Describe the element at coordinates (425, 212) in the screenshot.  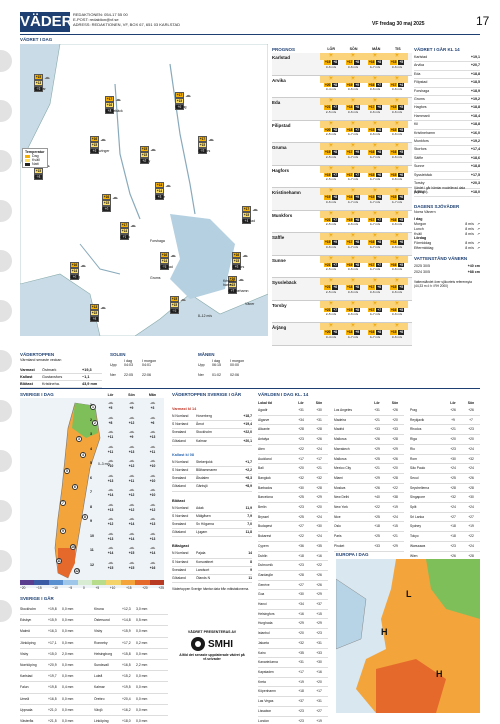
I see `sjovader-sub: Norra Vänern` at that location.